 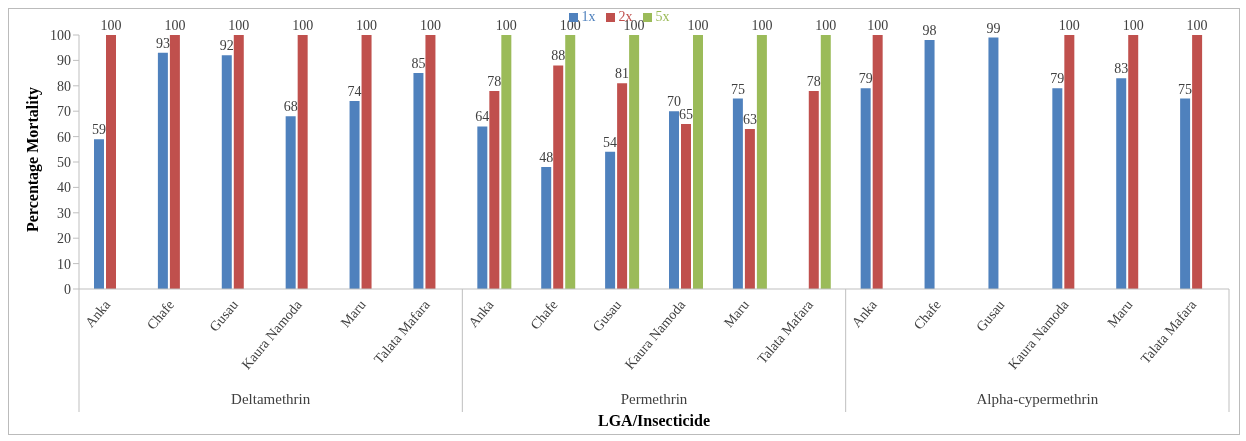 What do you see at coordinates (622, 74) in the screenshot?
I see `data-label: 81` at bounding box center [622, 74].